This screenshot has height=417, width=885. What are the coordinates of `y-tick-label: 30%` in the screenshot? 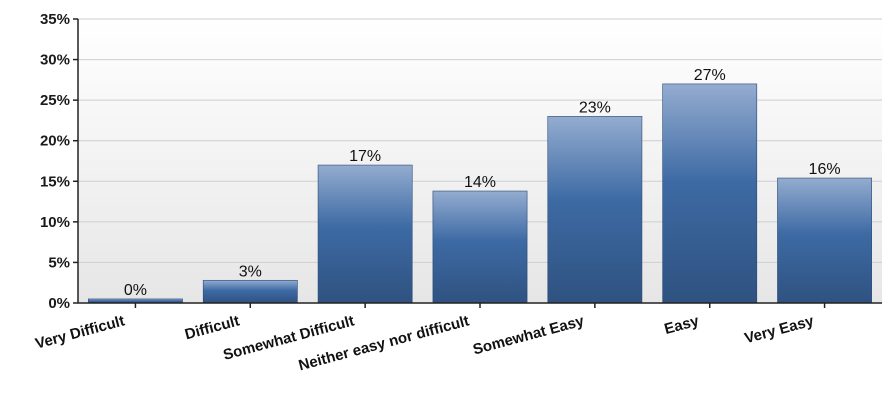 It's located at (55, 60).